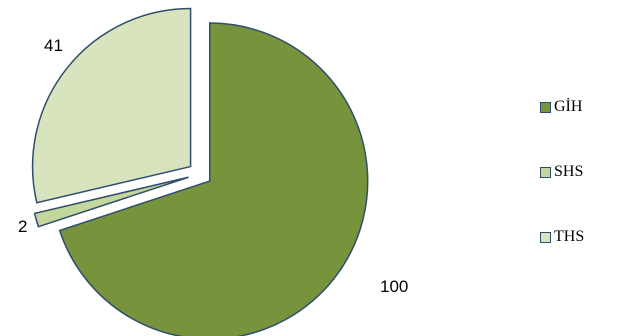 The width and height of the screenshot is (641, 336). I want to click on legend-swatch-ths, so click(545, 237).